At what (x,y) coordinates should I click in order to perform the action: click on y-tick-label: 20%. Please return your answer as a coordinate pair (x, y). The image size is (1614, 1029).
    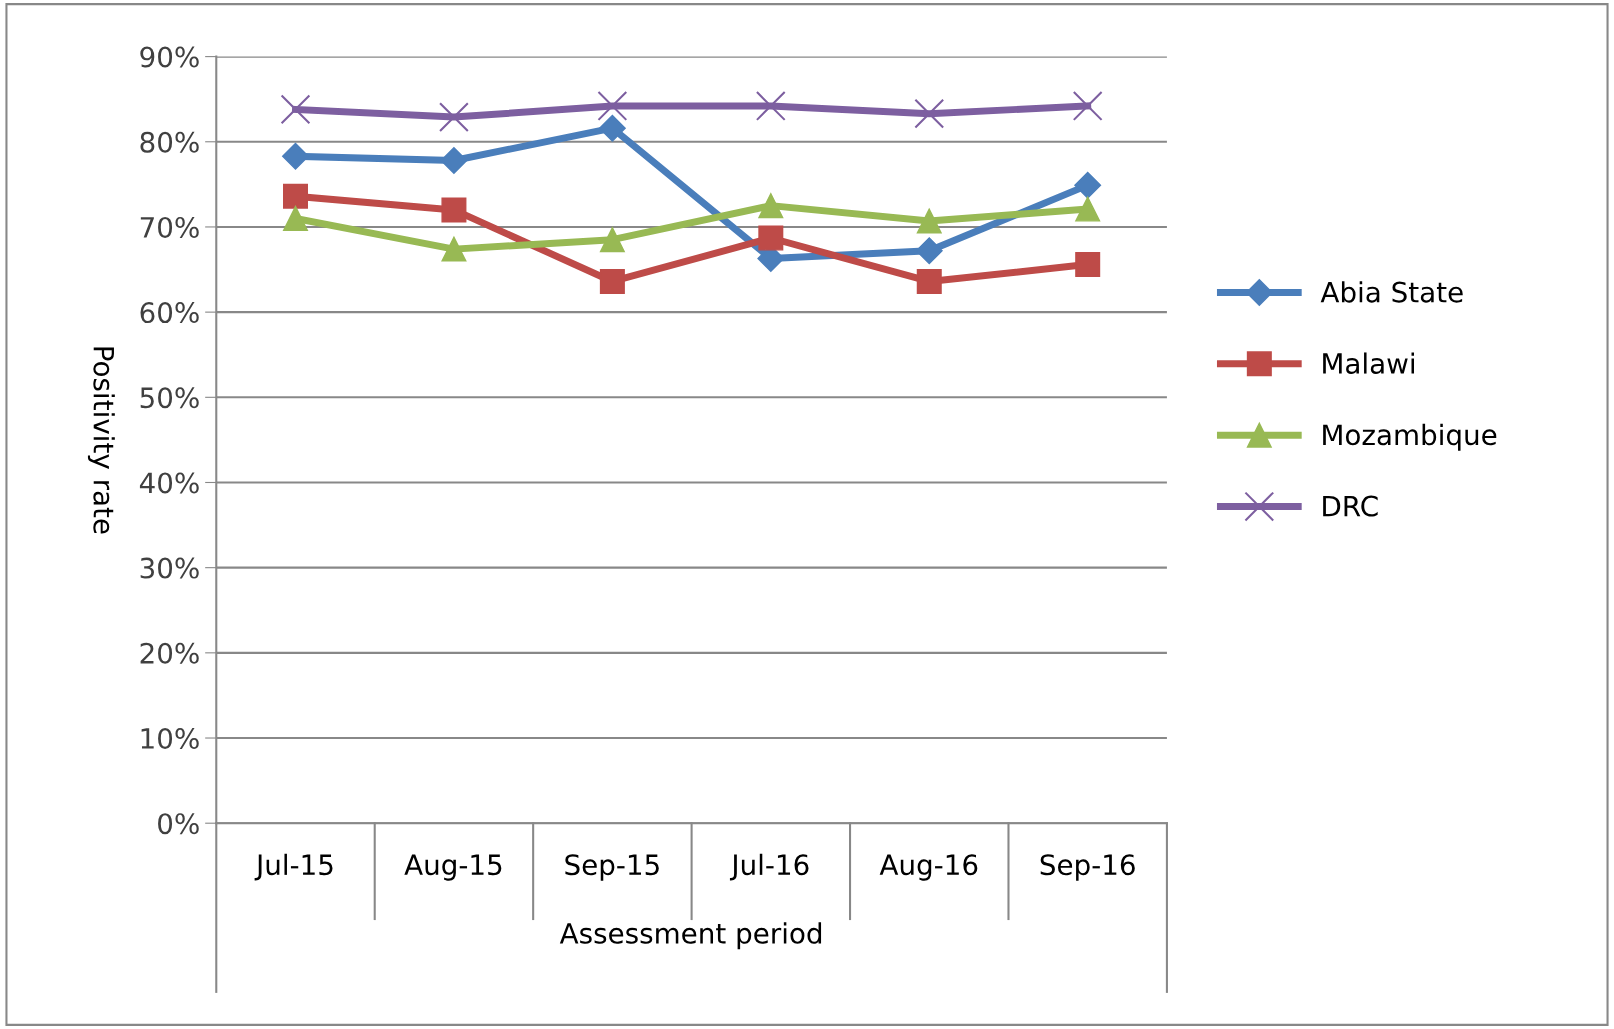
    Looking at the image, I should click on (169, 653).